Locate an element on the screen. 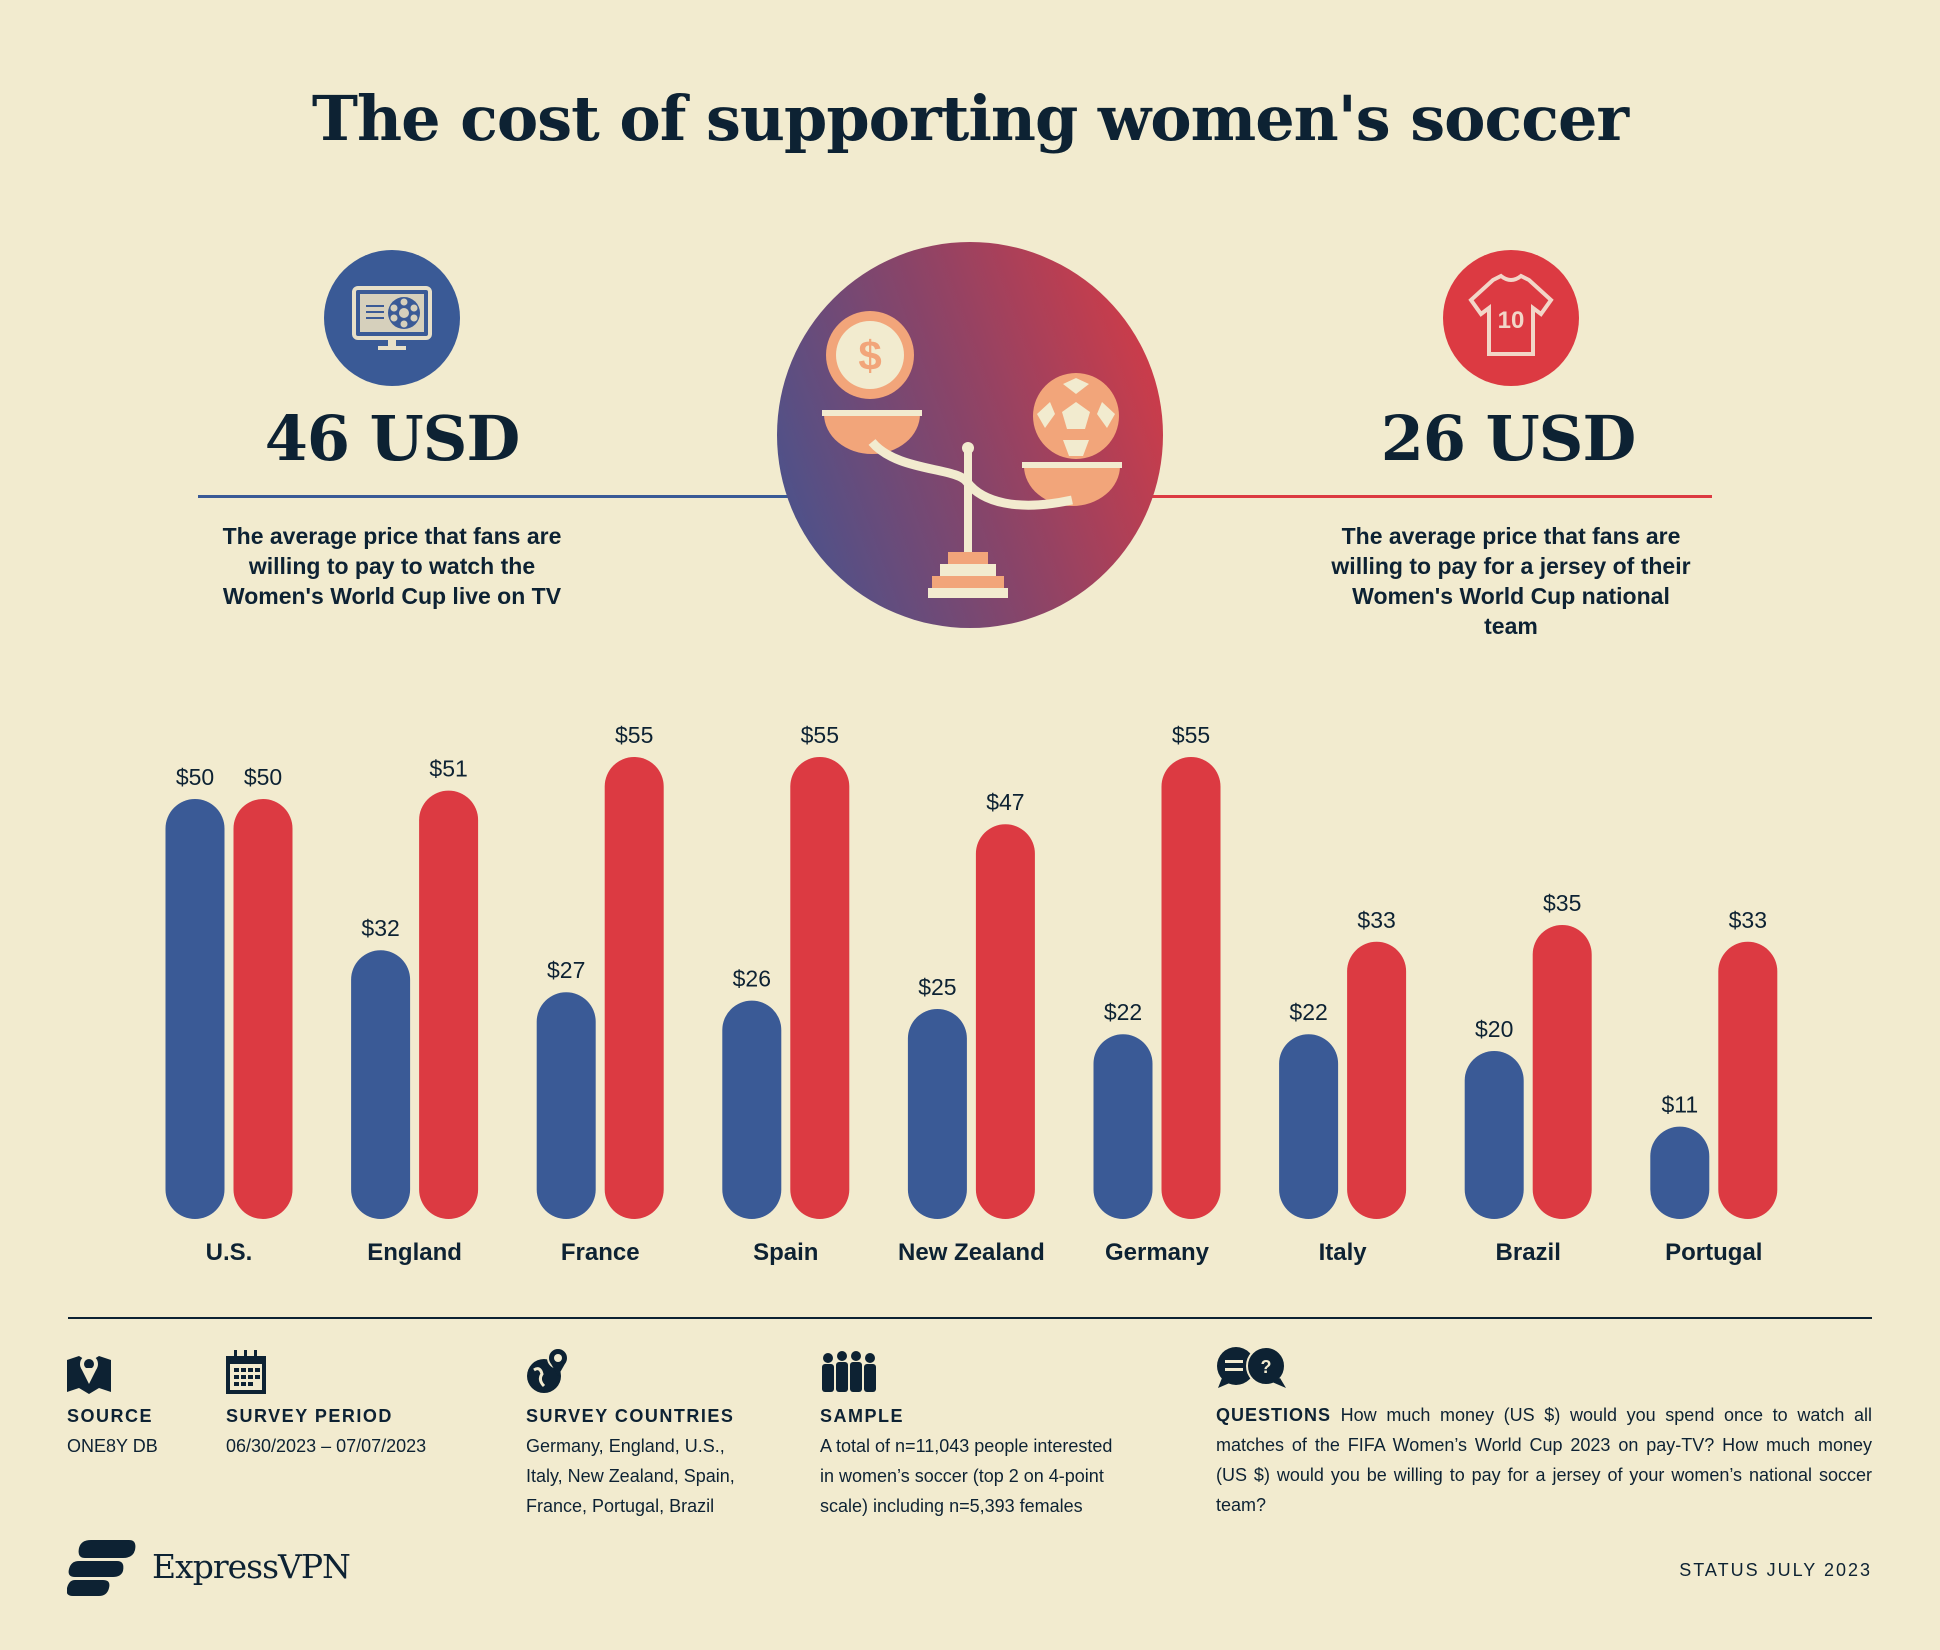  source-text: ONE8Y DB is located at coordinates (112, 1446).